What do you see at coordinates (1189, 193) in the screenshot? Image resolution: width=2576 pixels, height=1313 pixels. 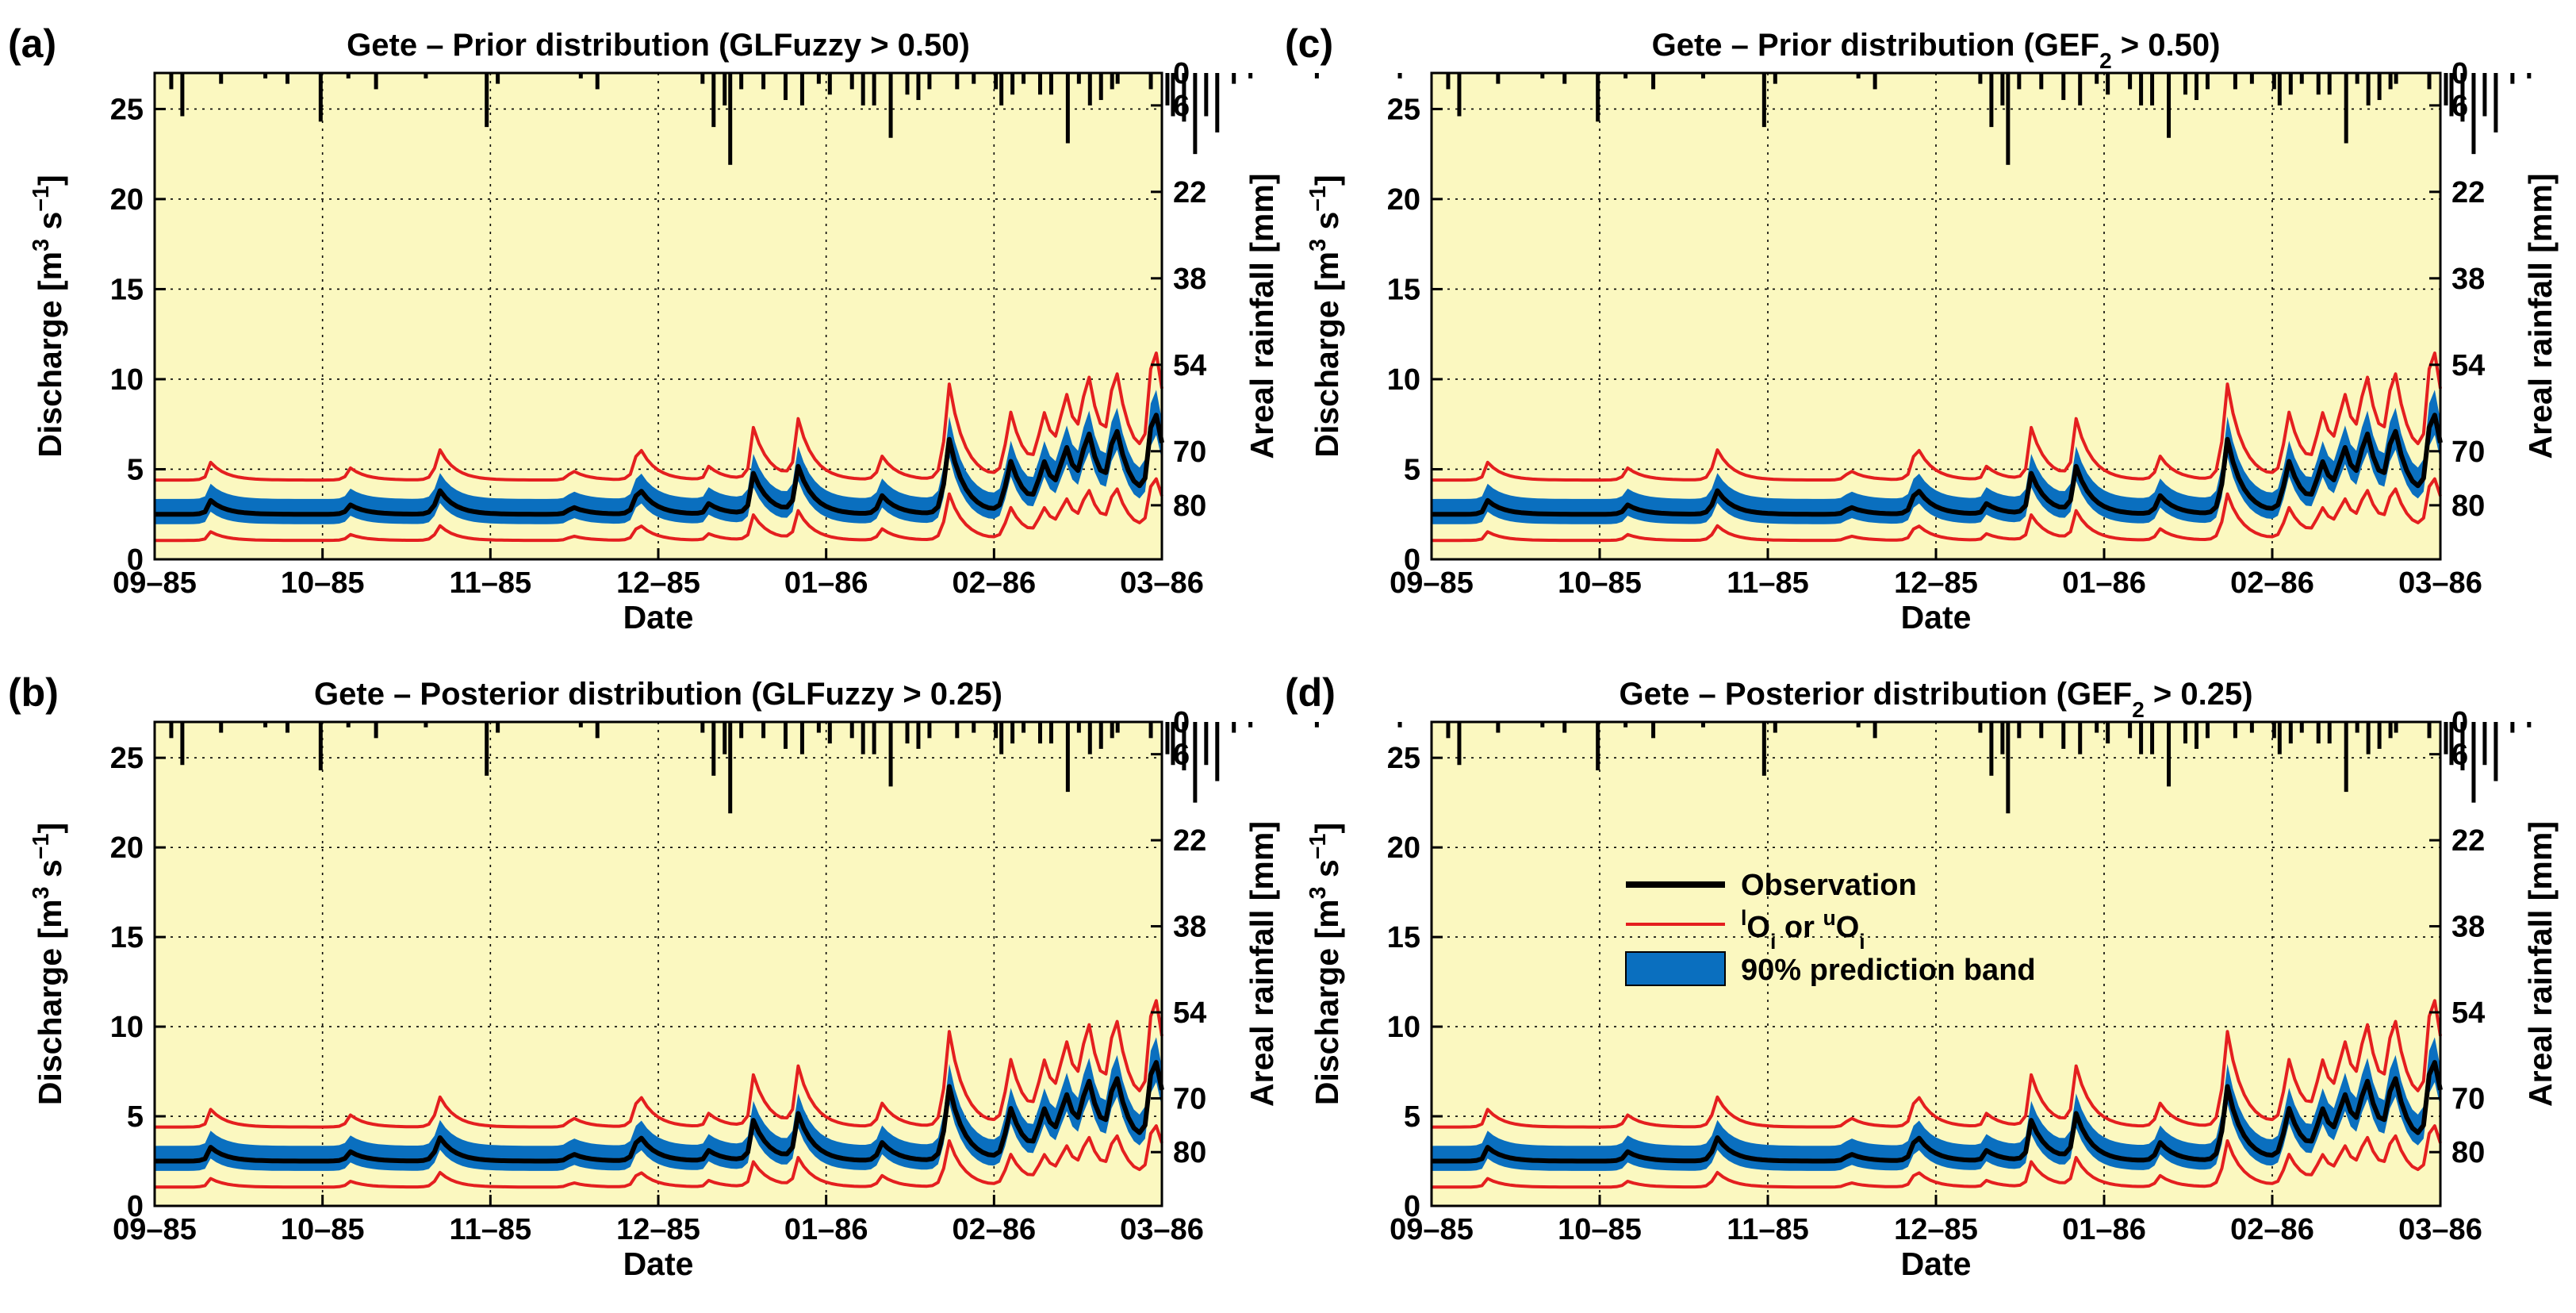 I see `y2-tick-label: 22` at bounding box center [1189, 193].